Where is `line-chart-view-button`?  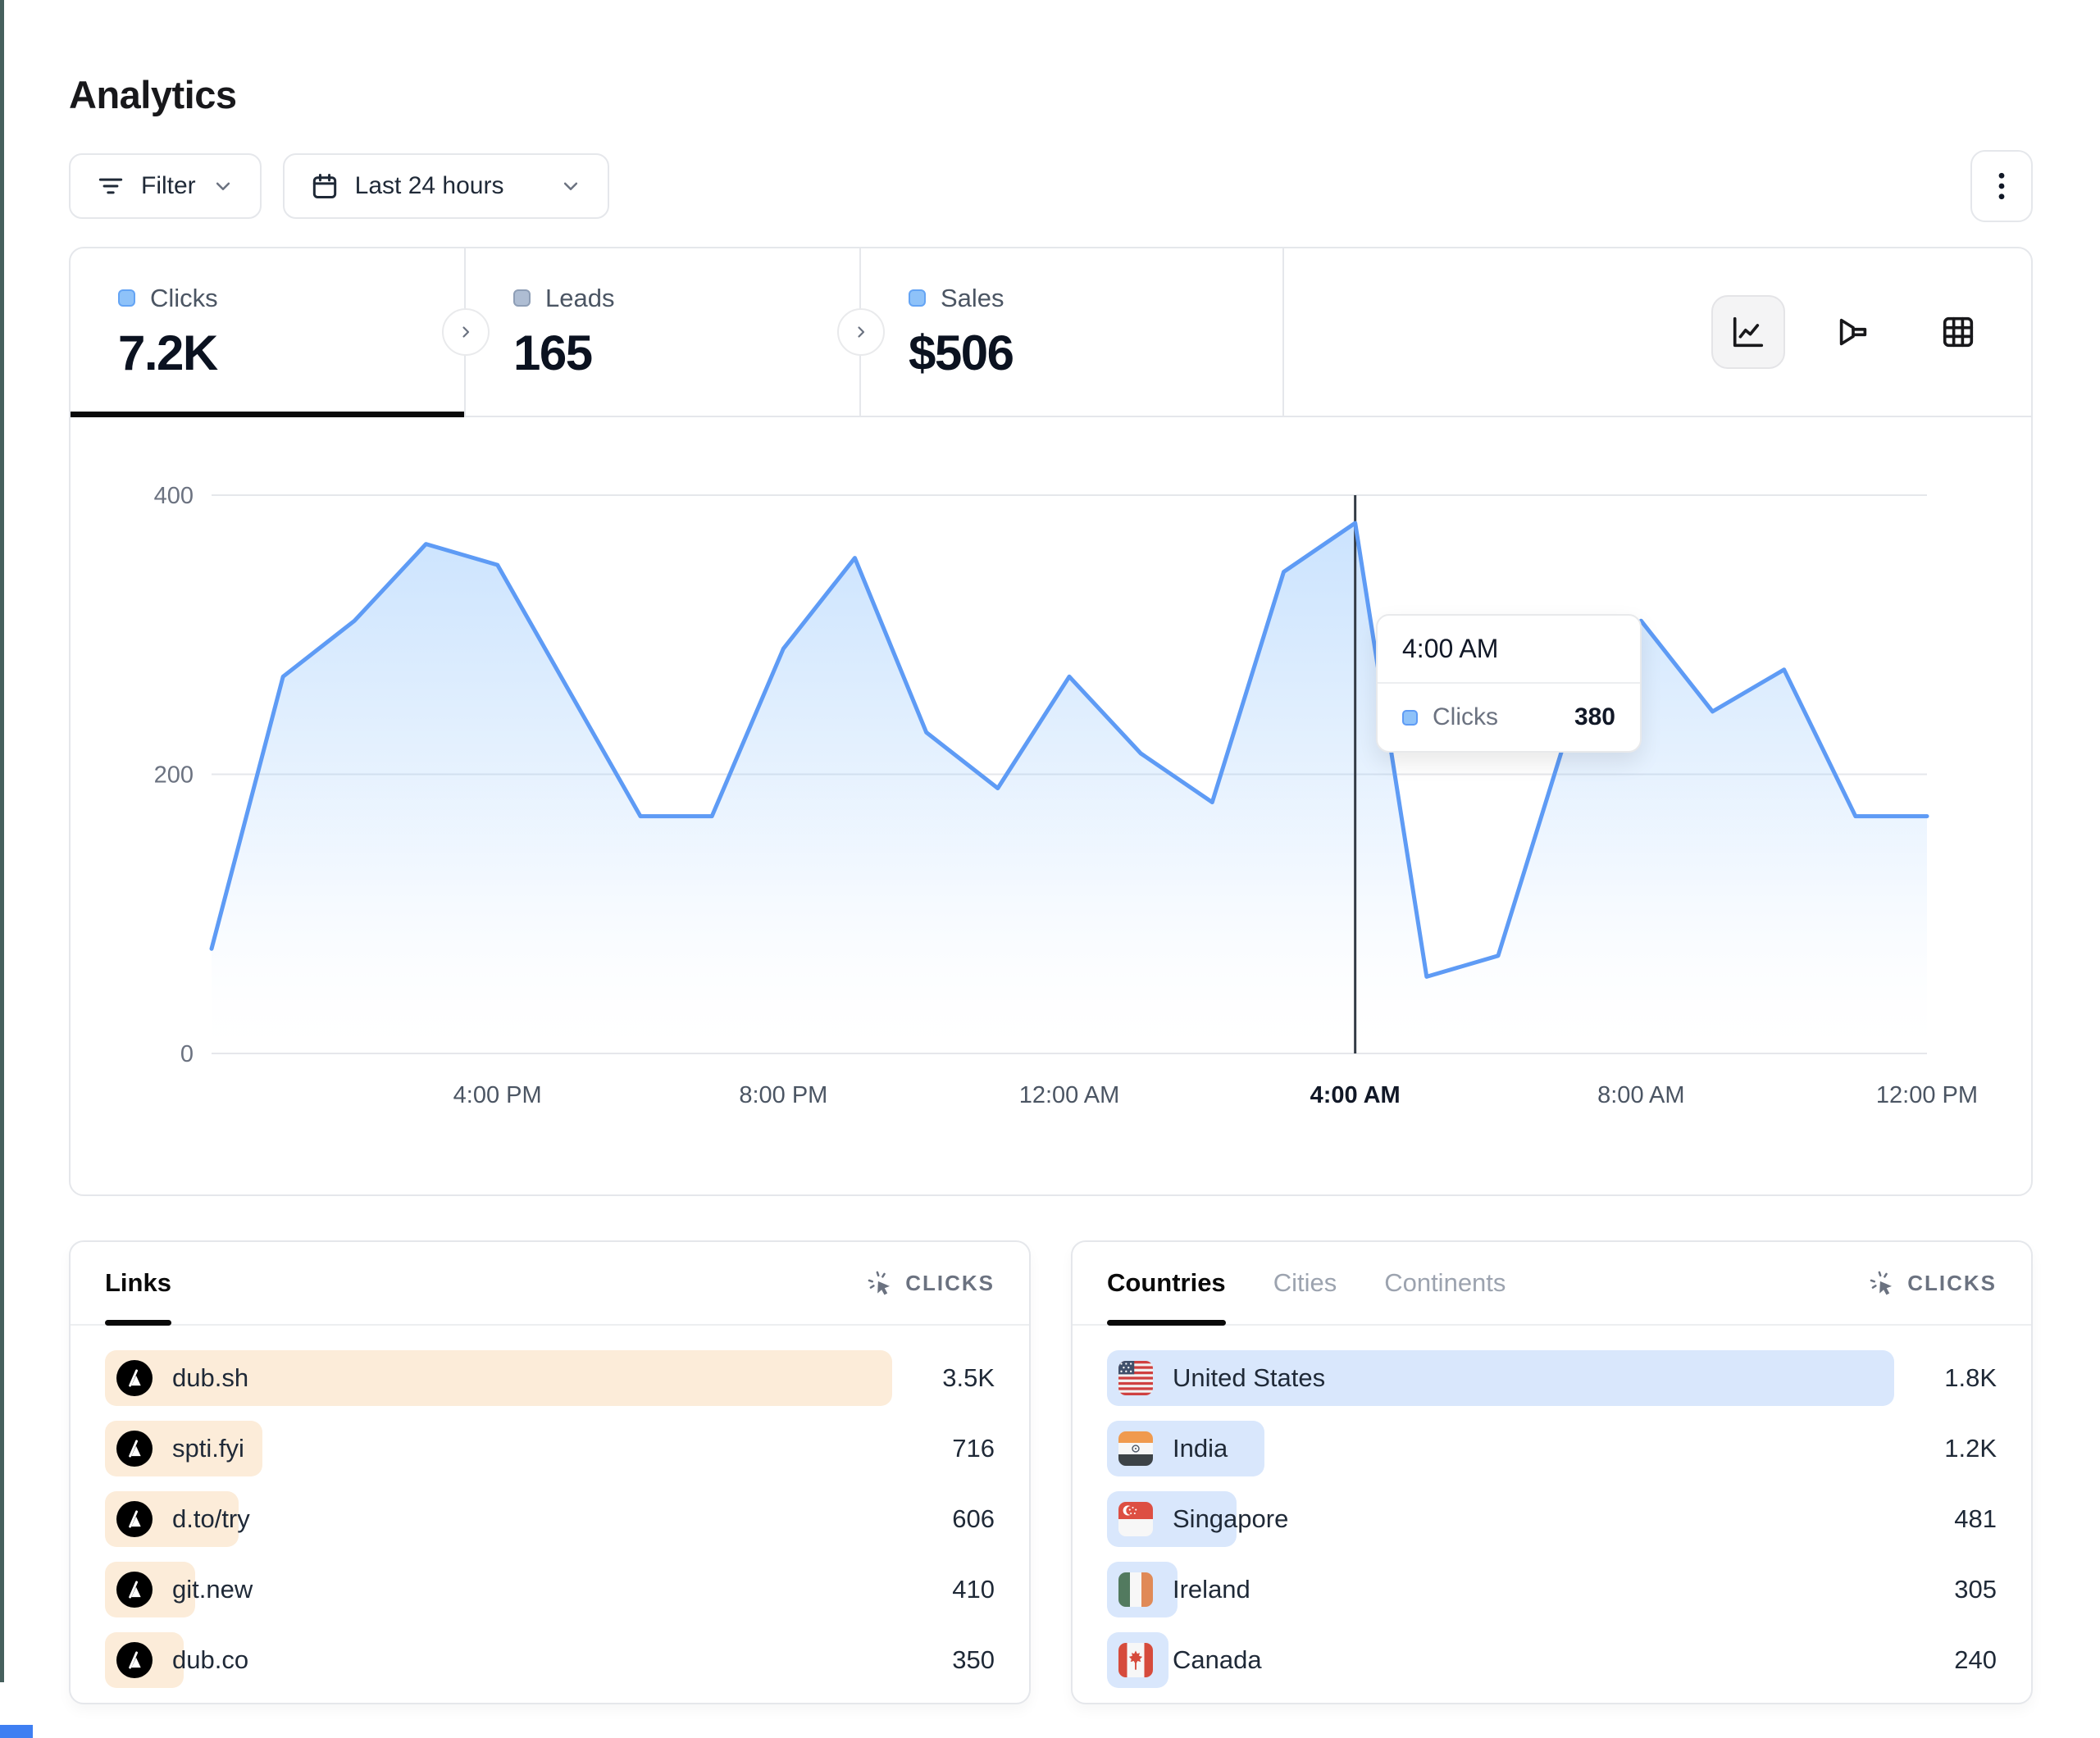
line-chart-view-button is located at coordinates (1748, 332).